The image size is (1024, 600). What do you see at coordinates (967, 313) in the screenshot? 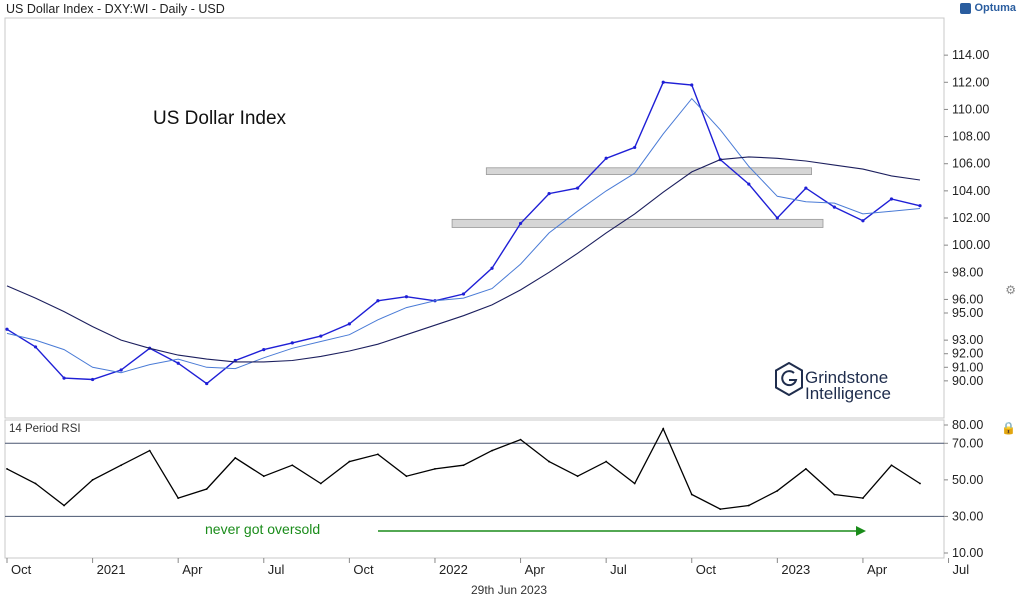
I see `price-y-tick-label: 95.00` at bounding box center [967, 313].